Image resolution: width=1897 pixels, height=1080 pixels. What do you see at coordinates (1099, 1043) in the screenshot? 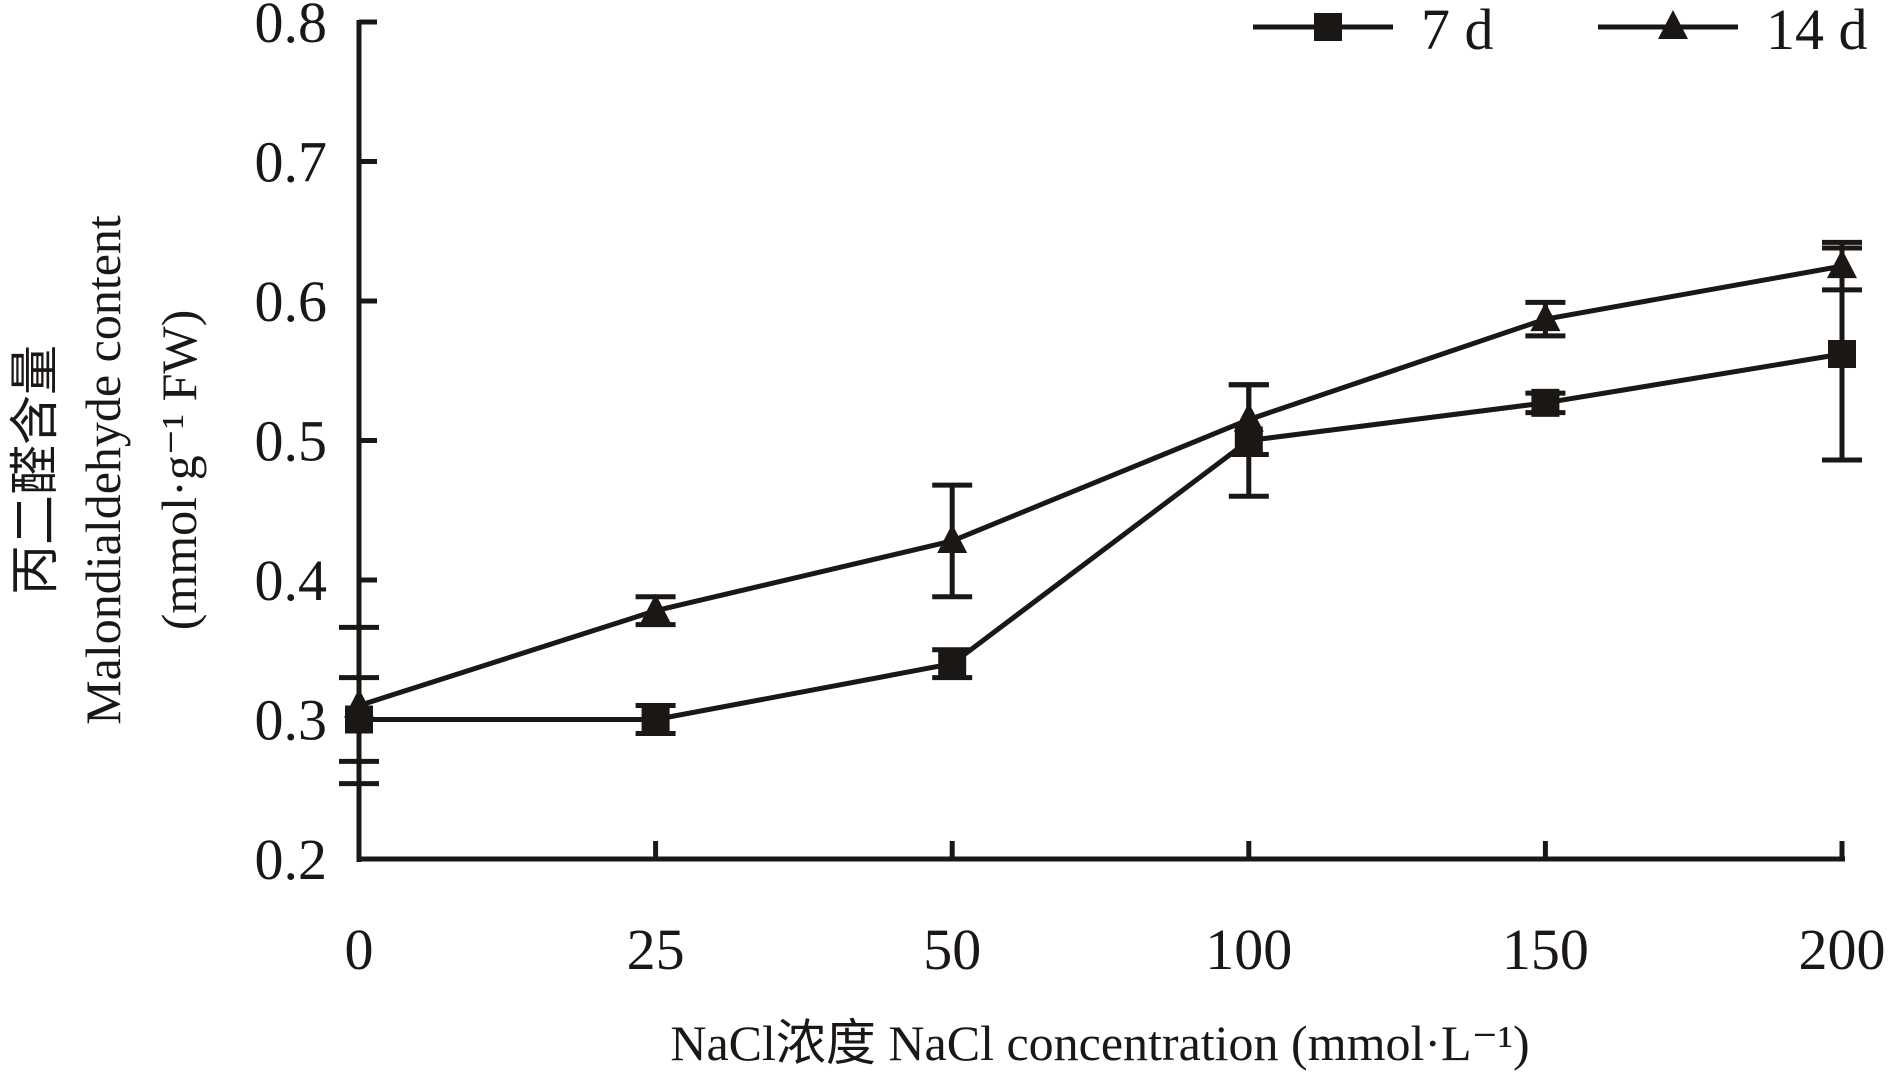
I see `x-axis-label: NaCl浓度 NaCl concentration (mmol·L⁻¹)` at bounding box center [1099, 1043].